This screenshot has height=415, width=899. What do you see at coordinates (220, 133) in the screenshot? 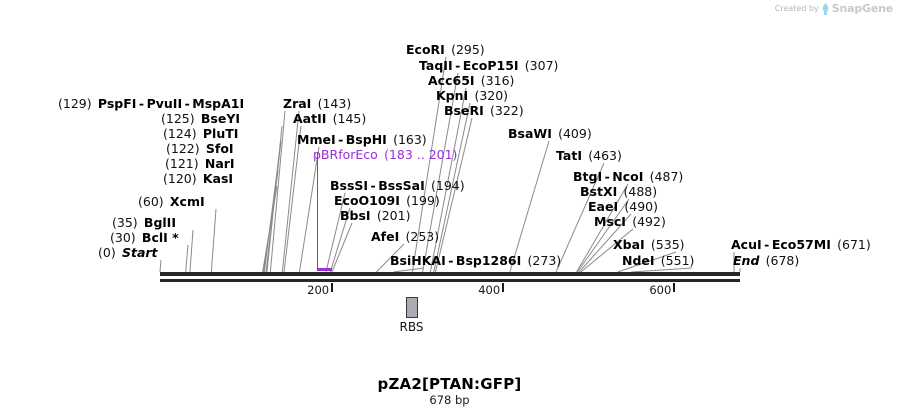
I see `site-name: PluTI` at bounding box center [220, 133].